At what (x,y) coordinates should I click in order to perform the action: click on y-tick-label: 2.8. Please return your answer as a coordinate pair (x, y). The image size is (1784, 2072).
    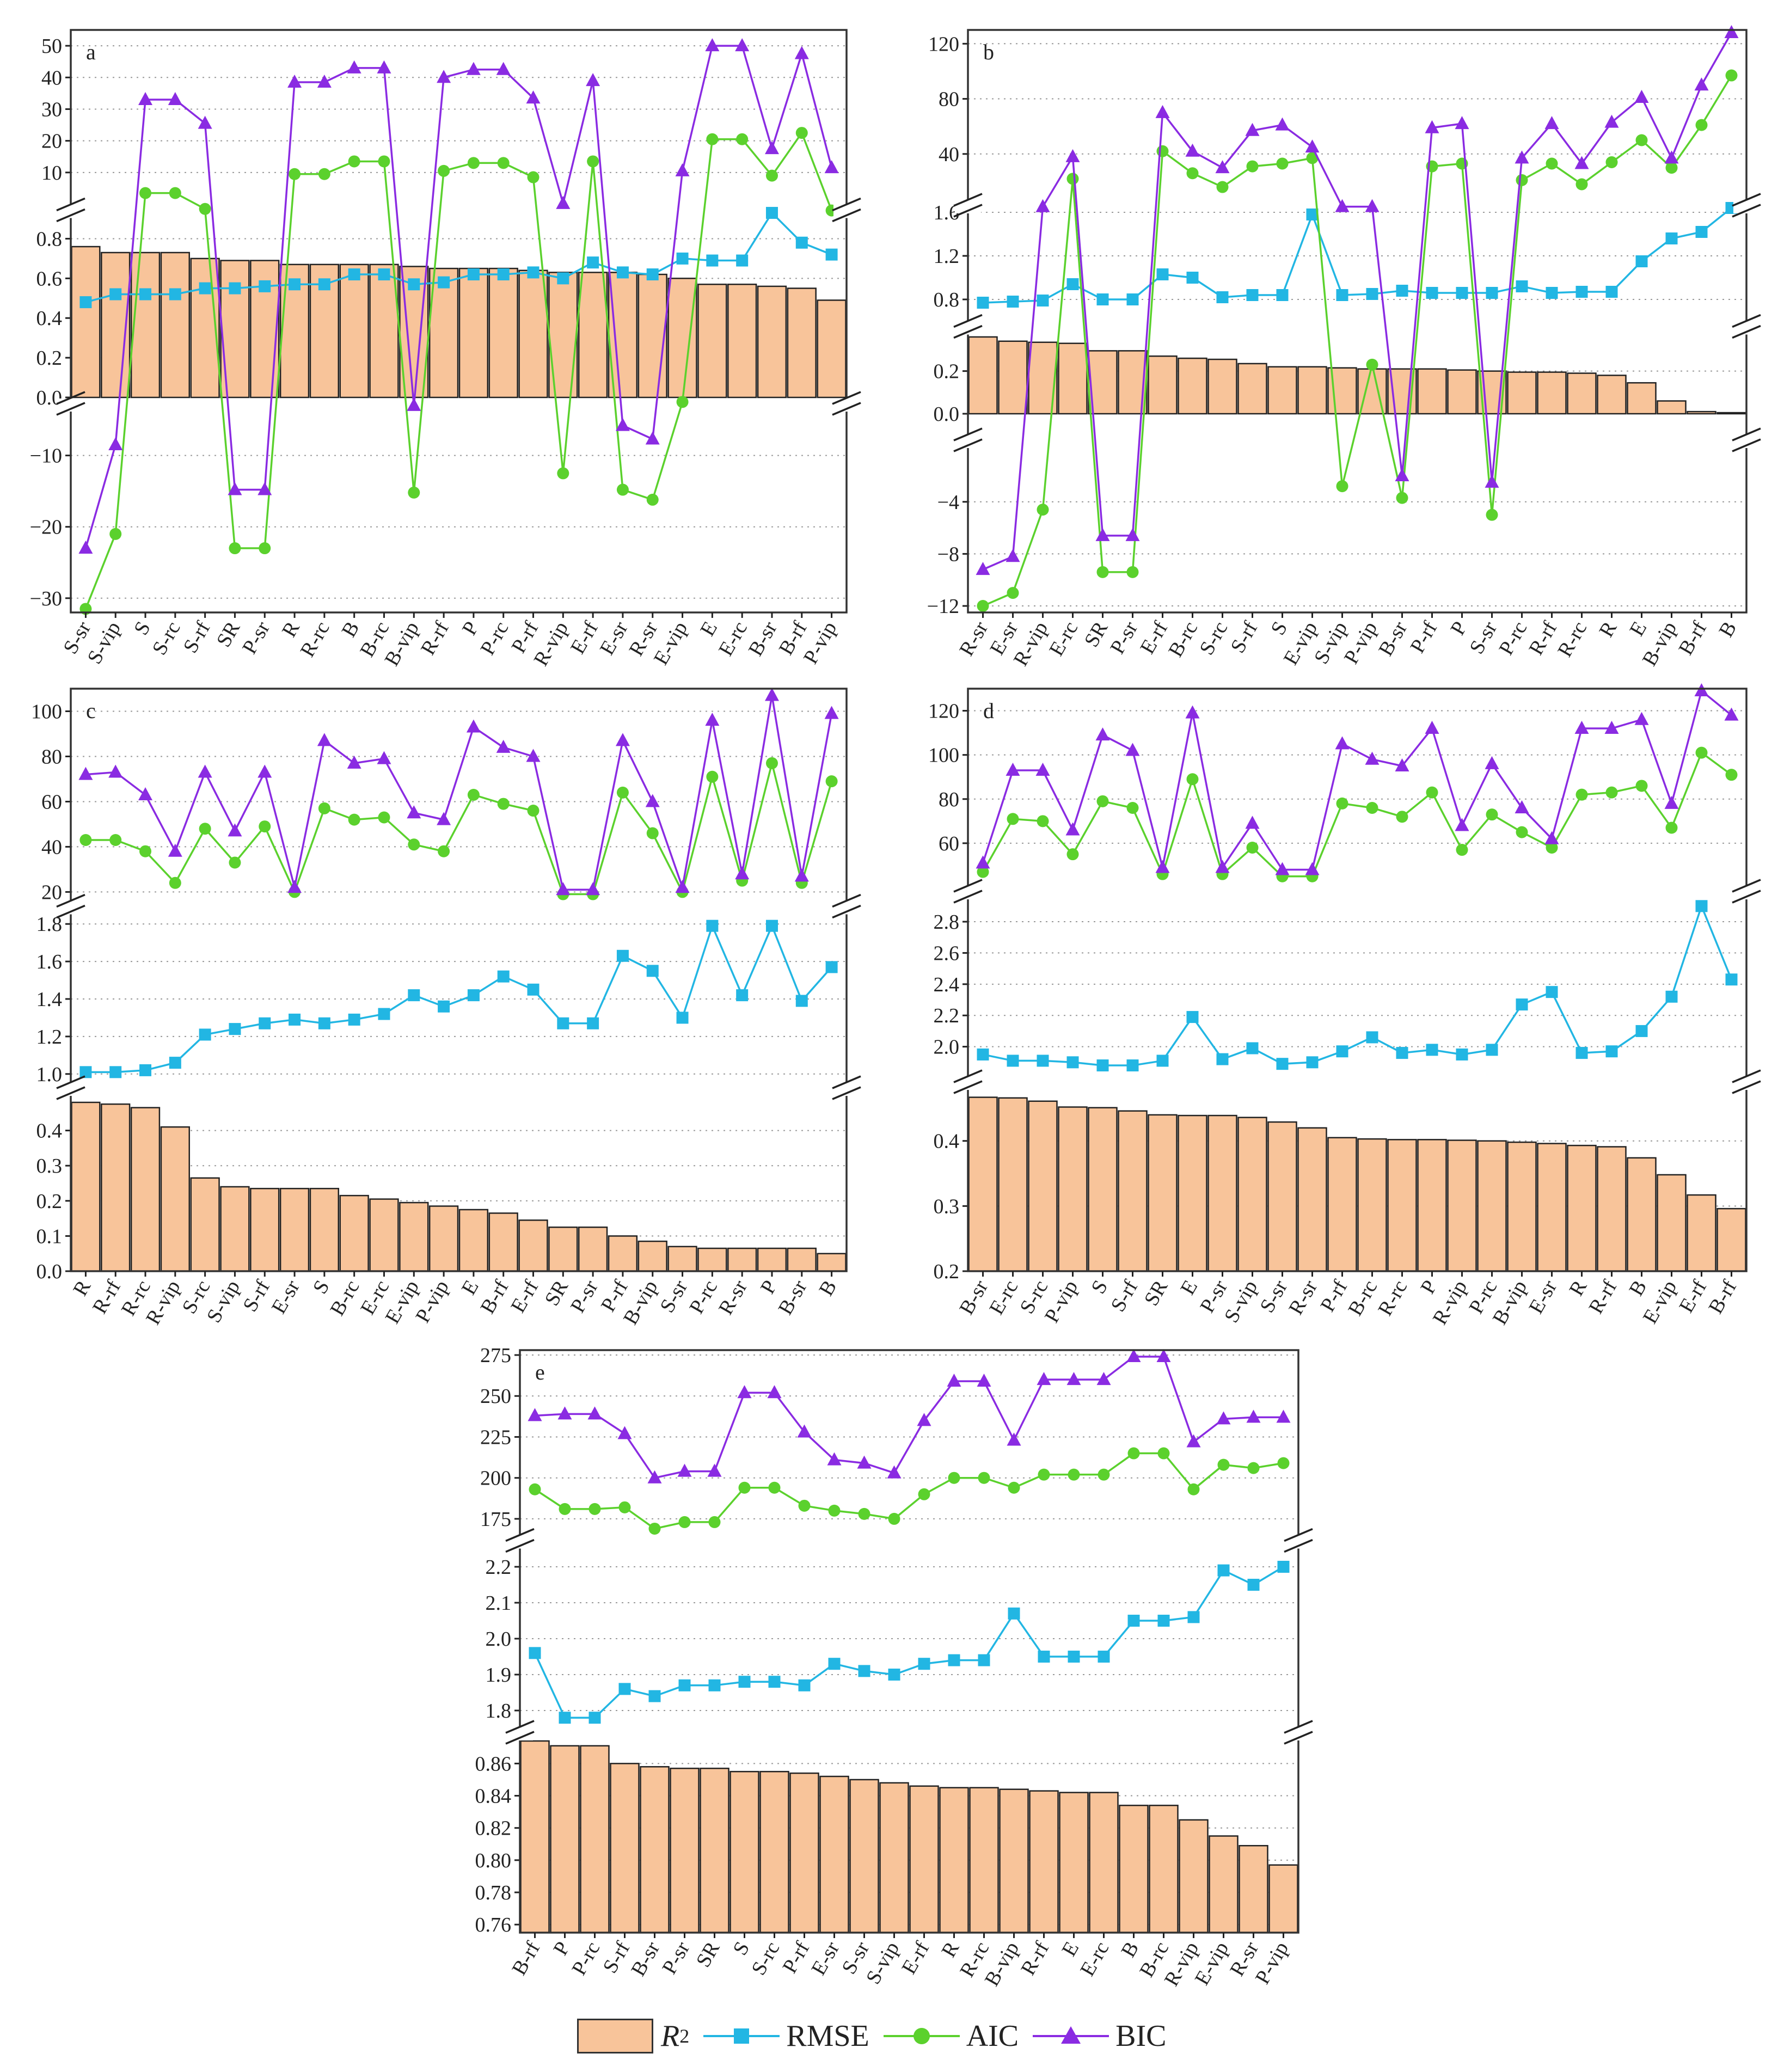
    Looking at the image, I should click on (947, 922).